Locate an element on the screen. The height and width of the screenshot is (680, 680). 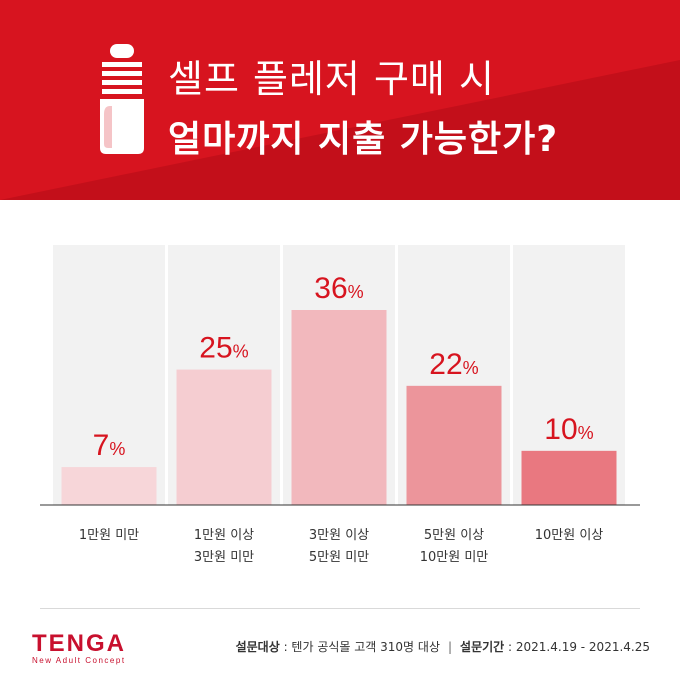
survey-period-label: 설문기간 is located at coordinates (482, 647).